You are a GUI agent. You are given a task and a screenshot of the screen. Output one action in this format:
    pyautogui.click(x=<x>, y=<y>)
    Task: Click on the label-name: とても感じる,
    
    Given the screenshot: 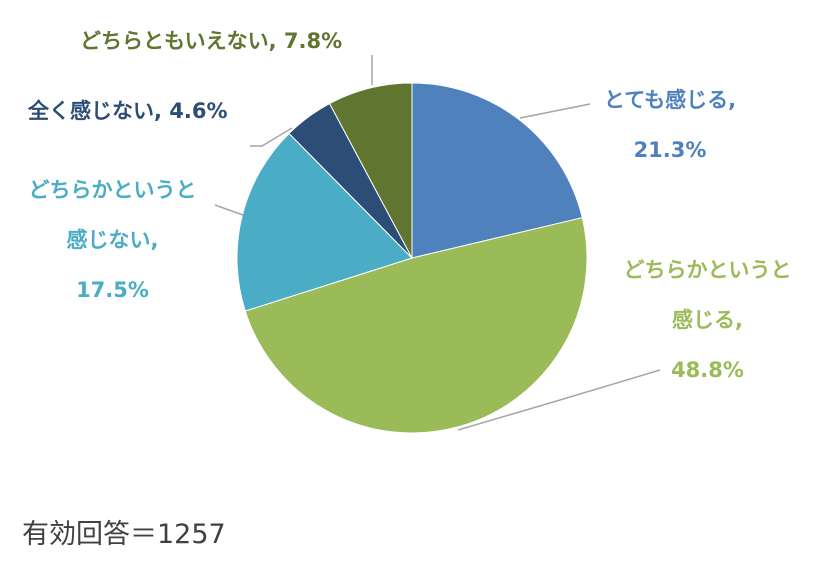 What is the action you would take?
    pyautogui.click(x=670, y=100)
    